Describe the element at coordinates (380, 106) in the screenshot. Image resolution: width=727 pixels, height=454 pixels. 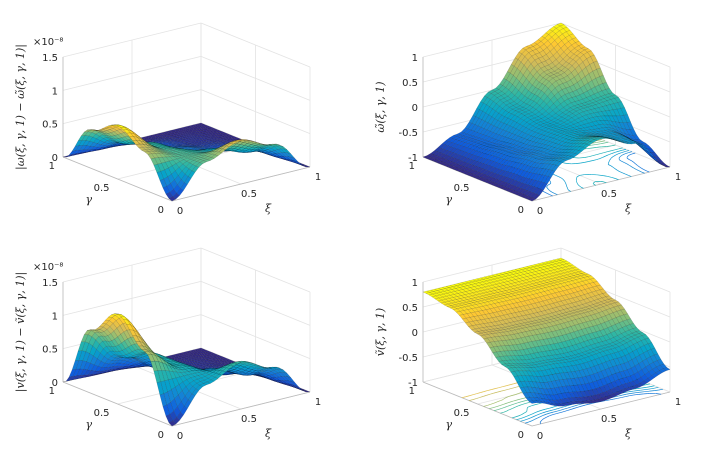
I see `z-axis-label: ω̃(ξ, γ, 1)` at that location.